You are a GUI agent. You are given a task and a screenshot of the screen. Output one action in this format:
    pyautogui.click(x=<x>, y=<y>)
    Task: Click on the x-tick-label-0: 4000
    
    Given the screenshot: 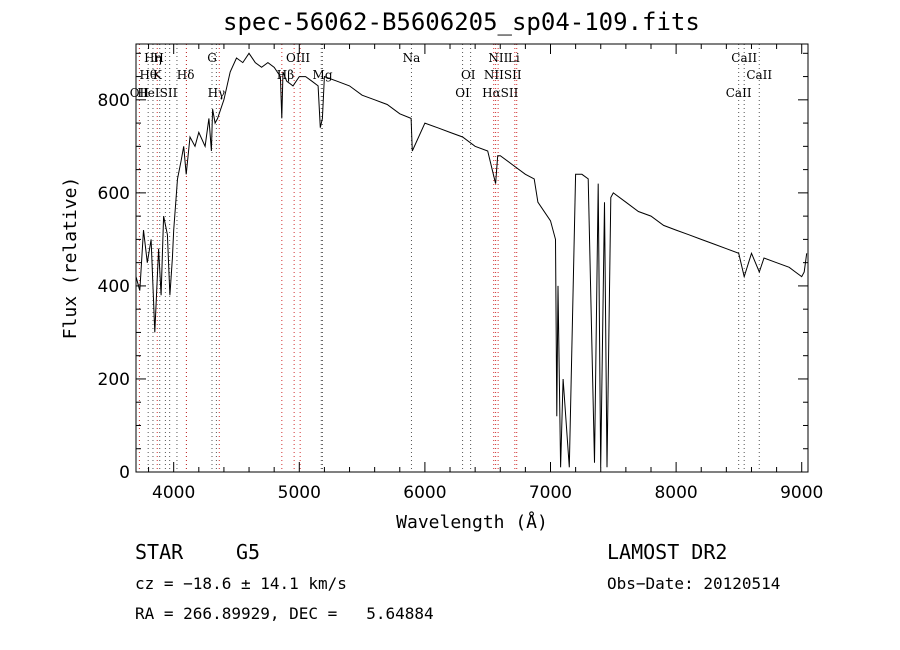 What is the action you would take?
    pyautogui.click(x=173, y=493)
    